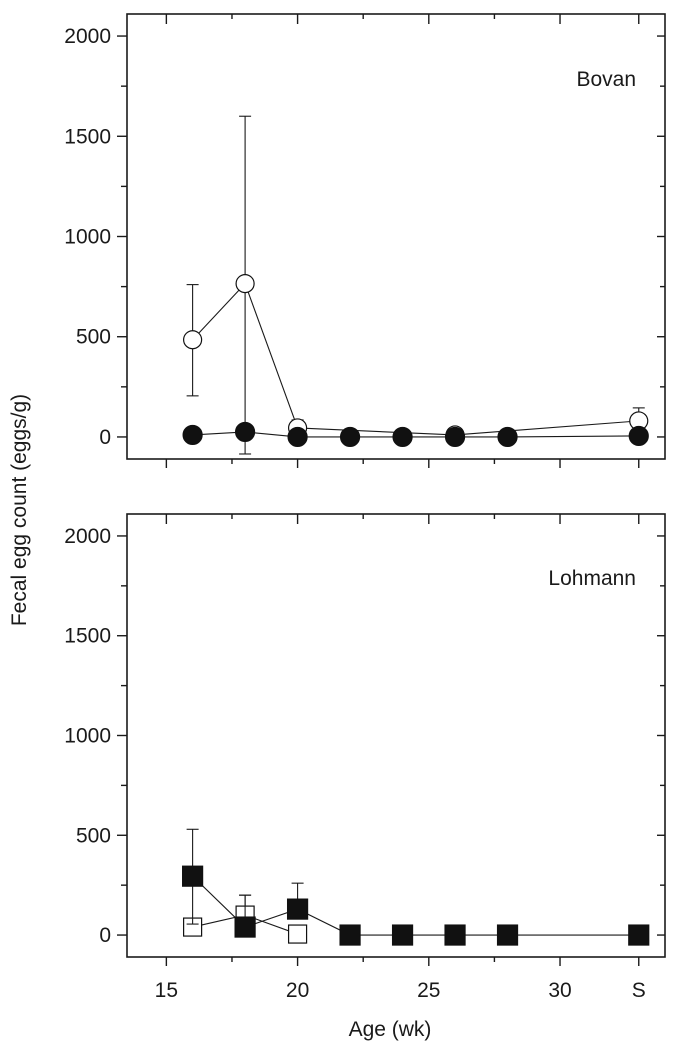 The height and width of the screenshot is (1046, 673). I want to click on series-filled-circle, so click(415, 434).